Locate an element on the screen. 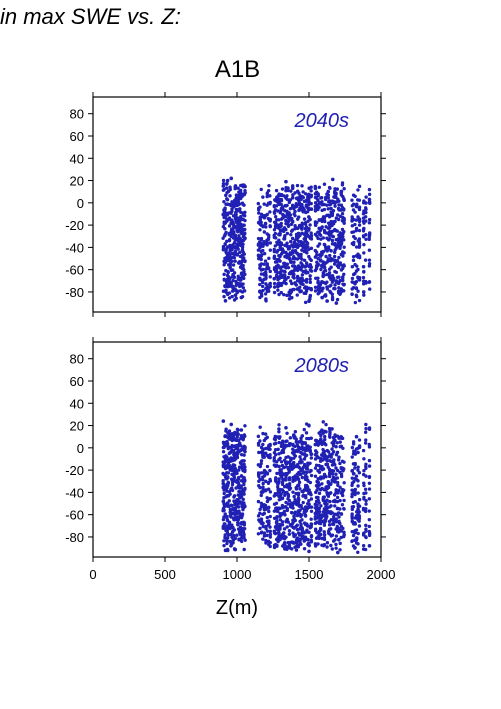 Image resolution: width=501 pixels, height=709 pixels. scenario-title: A1B is located at coordinates (237, 69).